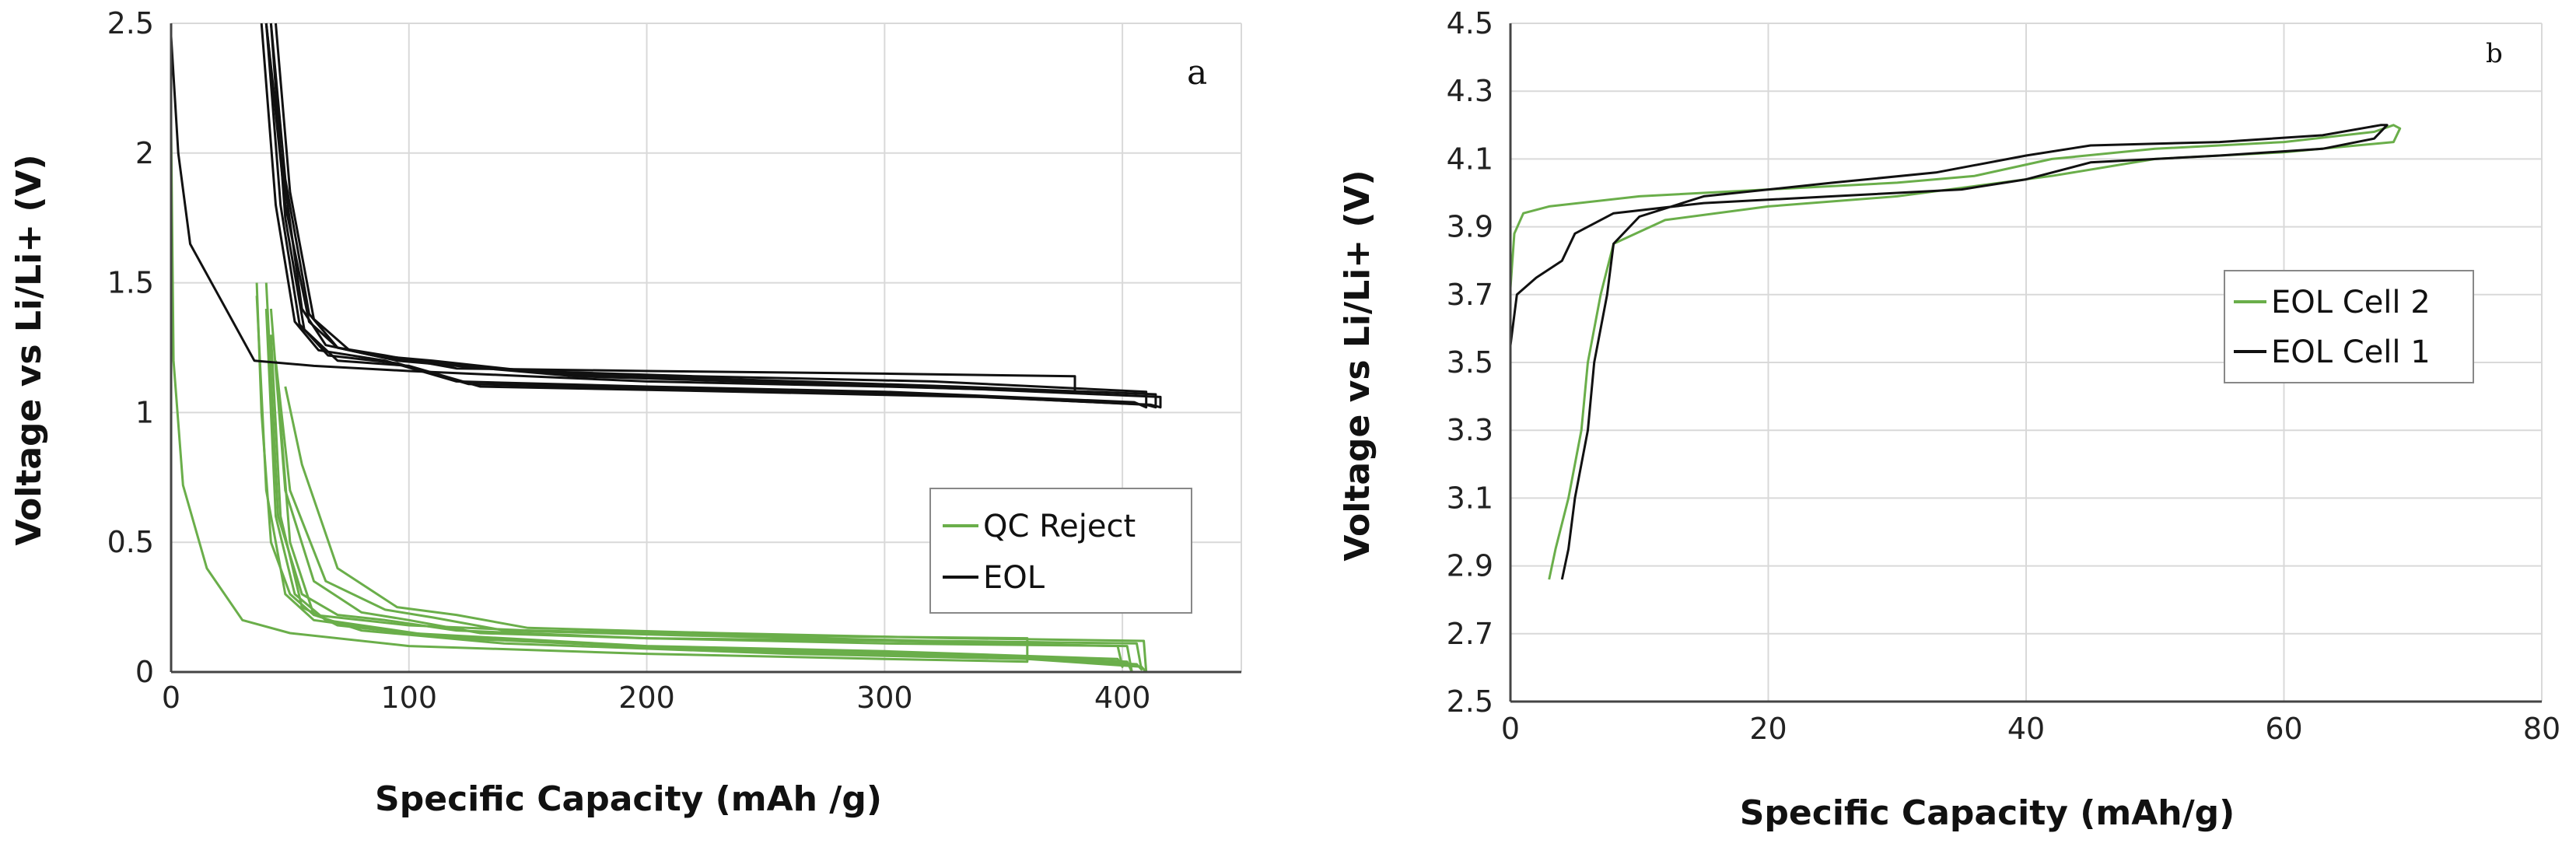 The width and height of the screenshot is (2576, 847). Describe the element at coordinates (1510, 729) in the screenshot. I see `panel-b-x-tick-label: 0` at that location.